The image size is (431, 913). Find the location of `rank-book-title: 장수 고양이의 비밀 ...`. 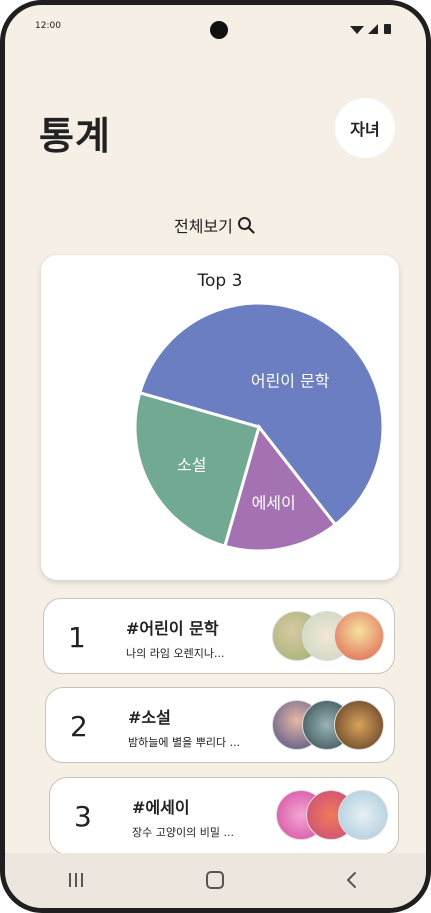

rank-book-title: 장수 고양이의 비밀 ... is located at coordinates (183, 832).